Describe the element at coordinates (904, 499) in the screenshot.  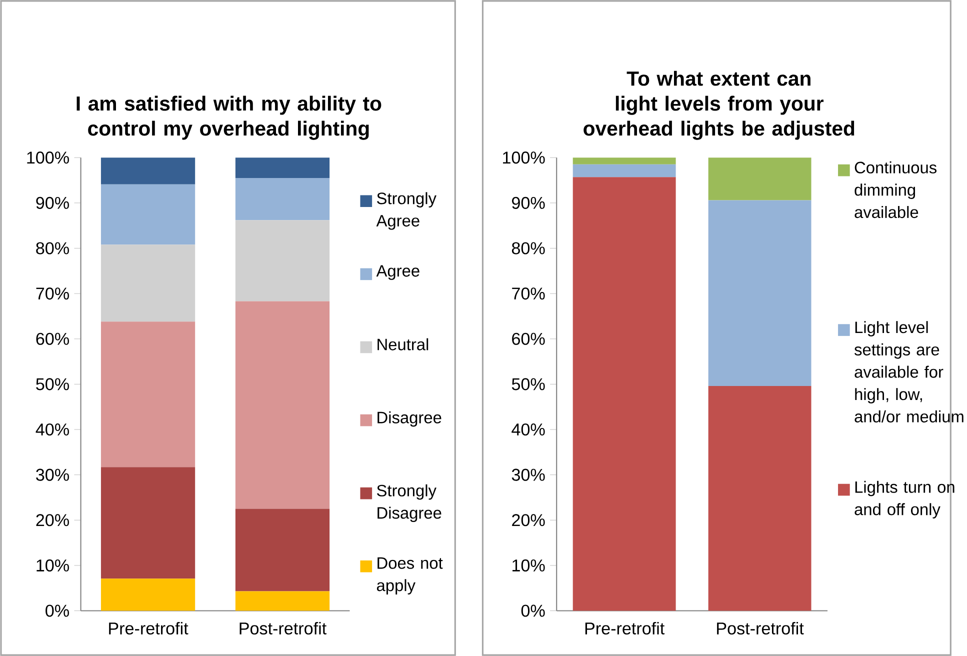
I see `legend-label: Lights turn on and off only` at that location.